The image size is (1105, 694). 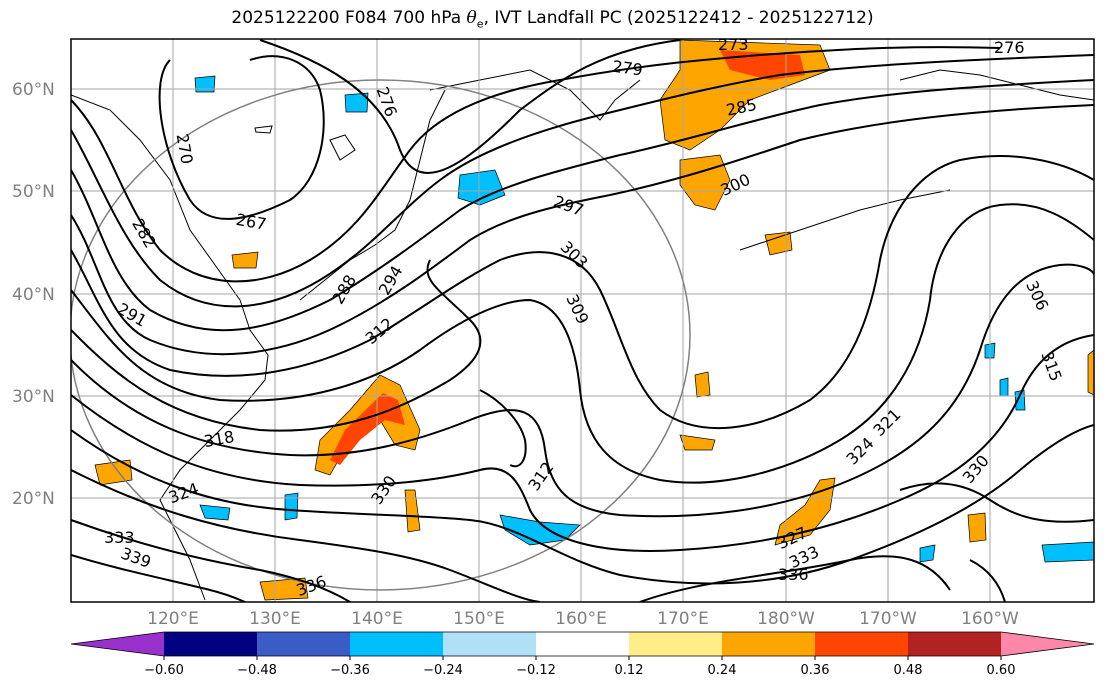 What do you see at coordinates (164, 670) in the screenshot?
I see `colorbar-tick-label: −0.60` at bounding box center [164, 670].